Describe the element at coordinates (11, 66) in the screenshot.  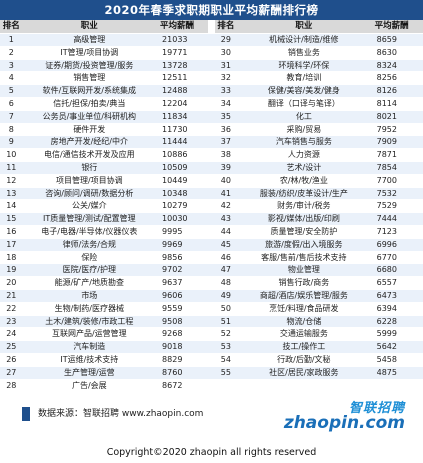
I see `rank-cell: 3` at that location.